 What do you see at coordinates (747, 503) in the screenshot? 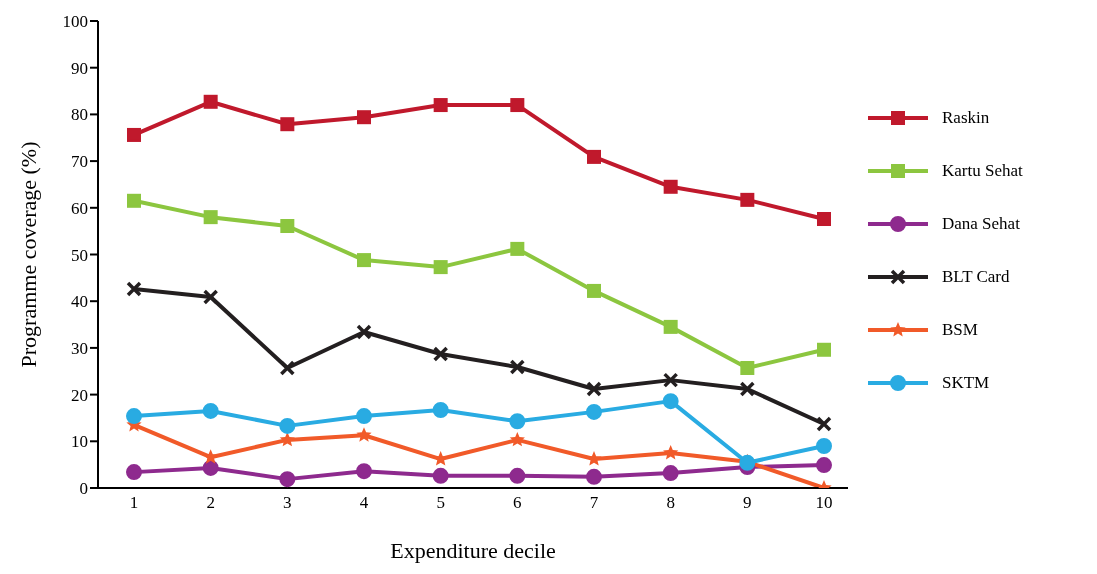
I see `x-tick-label: 9` at bounding box center [747, 503].